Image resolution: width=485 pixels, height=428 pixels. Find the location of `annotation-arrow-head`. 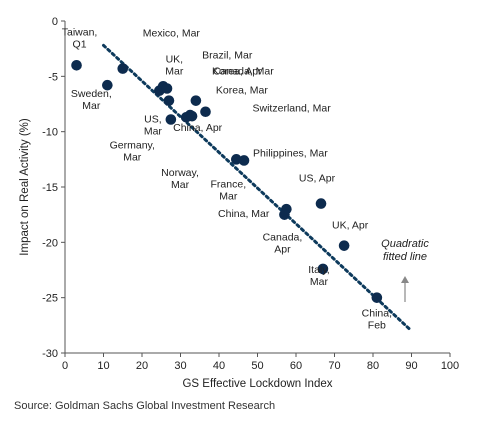

annotation-arrow-head is located at coordinates (405, 279).